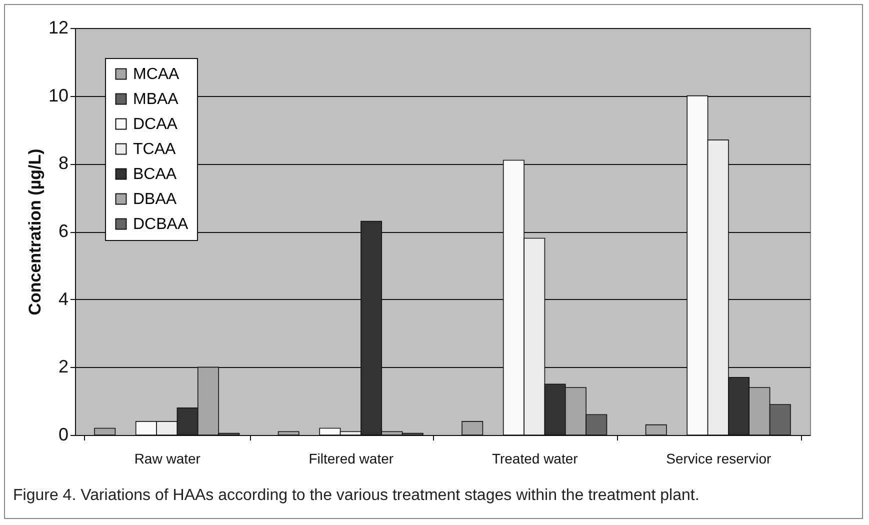 The width and height of the screenshot is (869, 525). I want to click on y-tick-label: 4, so click(63, 298).